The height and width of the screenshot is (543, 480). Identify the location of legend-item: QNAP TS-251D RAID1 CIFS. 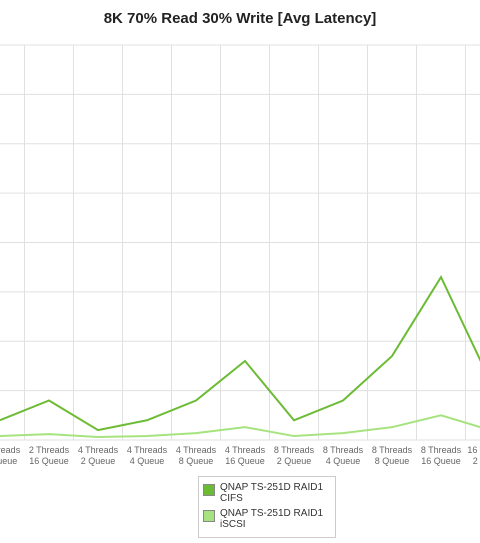
(267, 493).